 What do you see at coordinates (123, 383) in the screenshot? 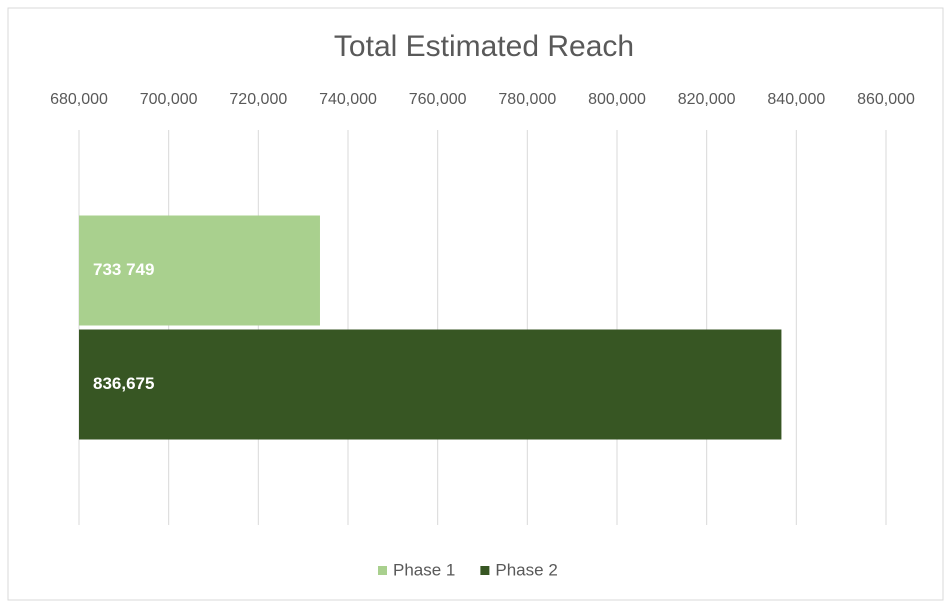
I see `data-label: 836,675` at bounding box center [123, 383].